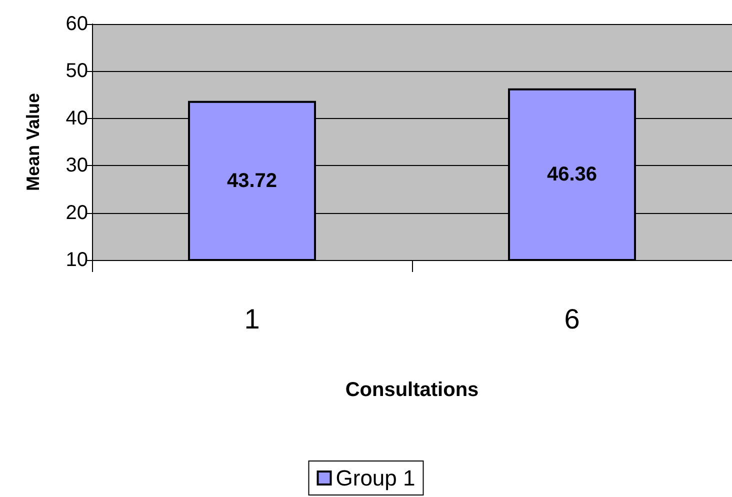 This screenshot has height=497, width=732. Describe the element at coordinates (77, 24) in the screenshot. I see `y-tick-label: 60` at that location.